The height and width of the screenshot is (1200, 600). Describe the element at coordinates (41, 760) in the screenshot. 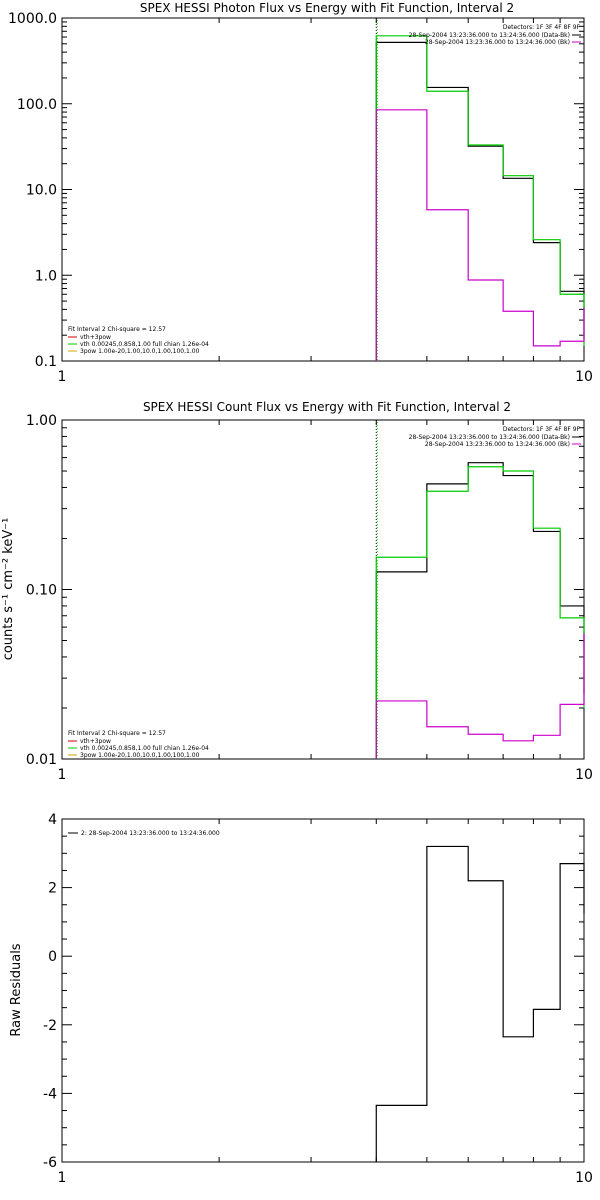

I see `y-tick-label: 0.01` at that location.